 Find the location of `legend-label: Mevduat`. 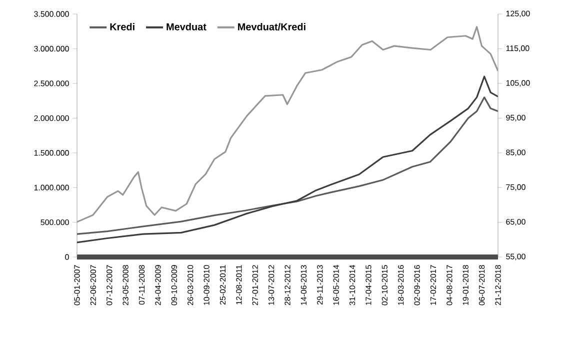

legend-label: Mevduat is located at coordinates (186, 26).